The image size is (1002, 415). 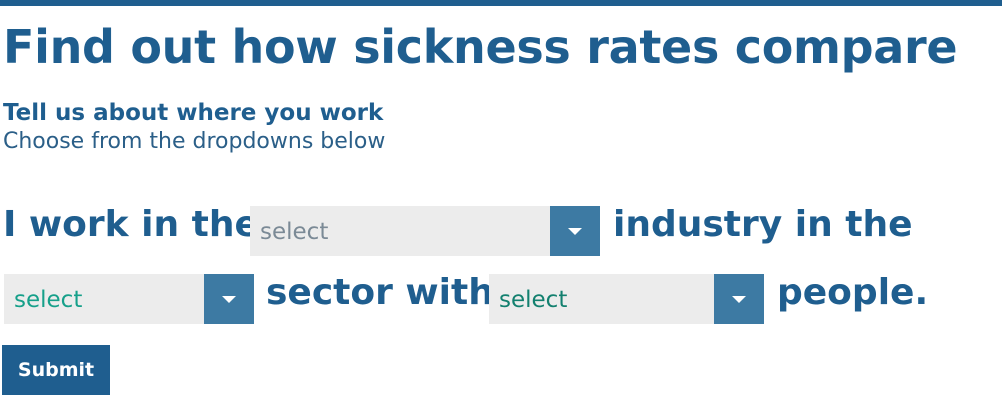 What do you see at coordinates (380, 292) in the screenshot?
I see `sentence-text-sector-with: sector with` at bounding box center [380, 292].